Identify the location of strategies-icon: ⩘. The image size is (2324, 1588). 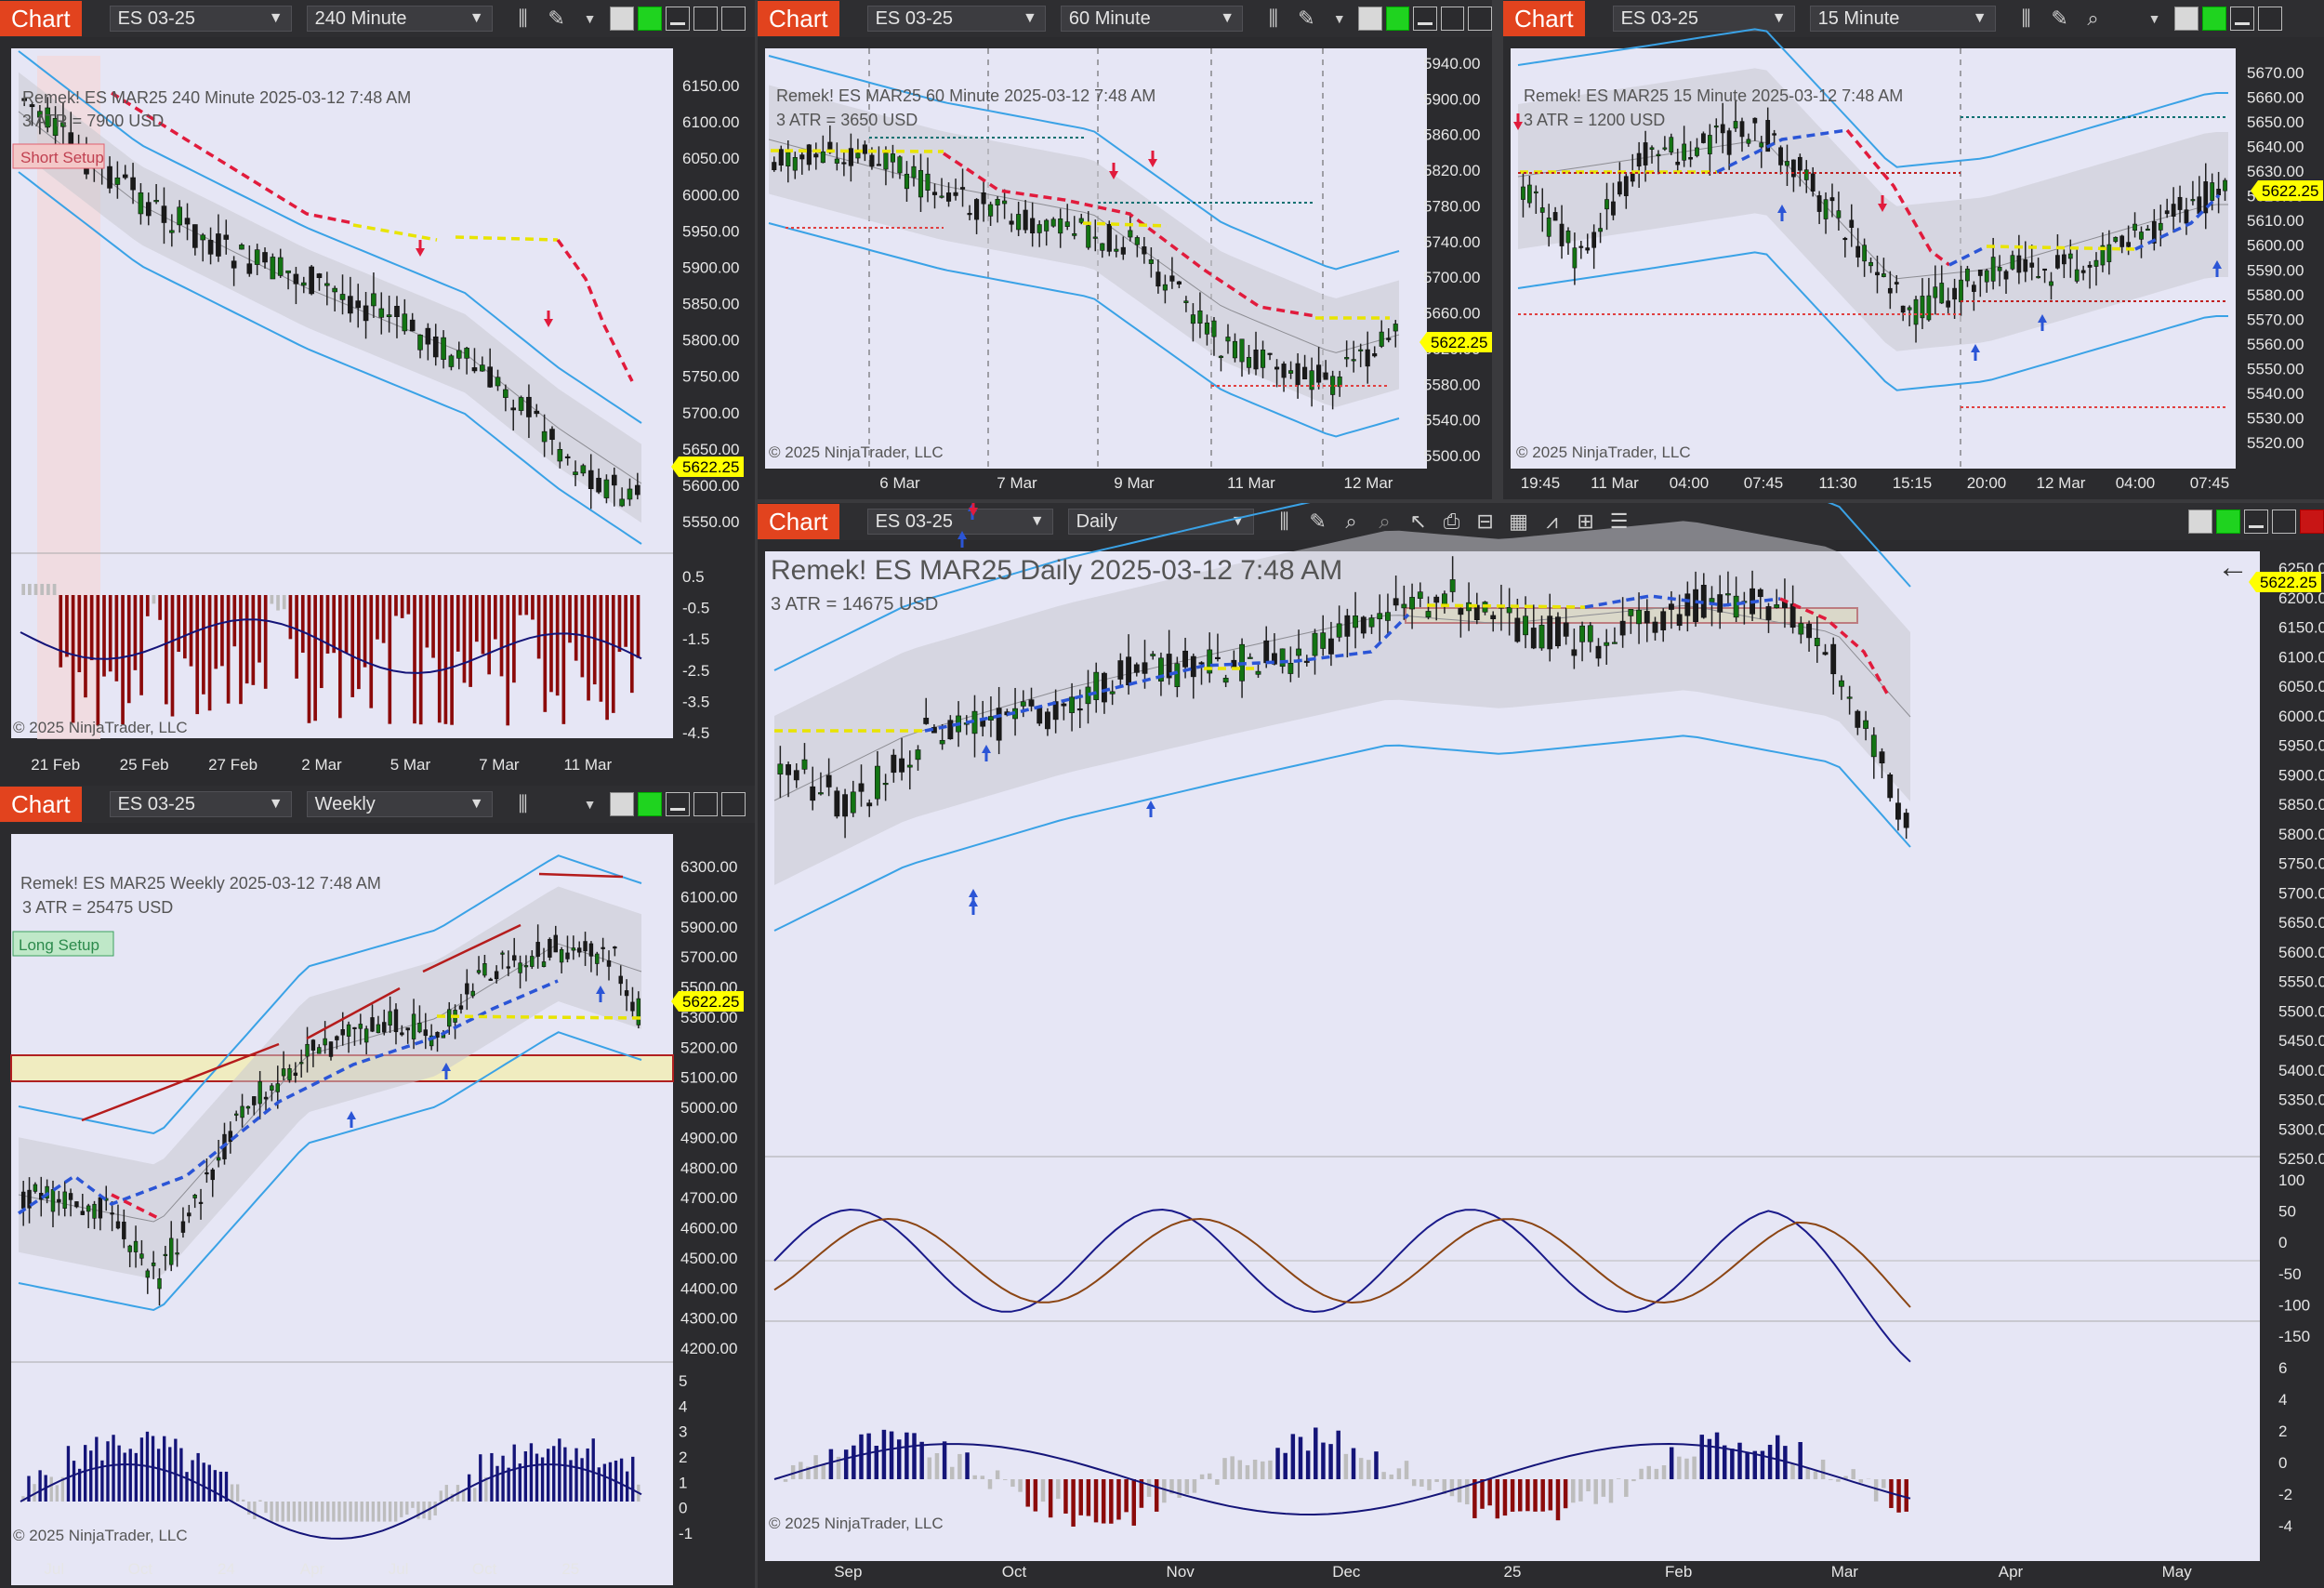
(1552, 521).